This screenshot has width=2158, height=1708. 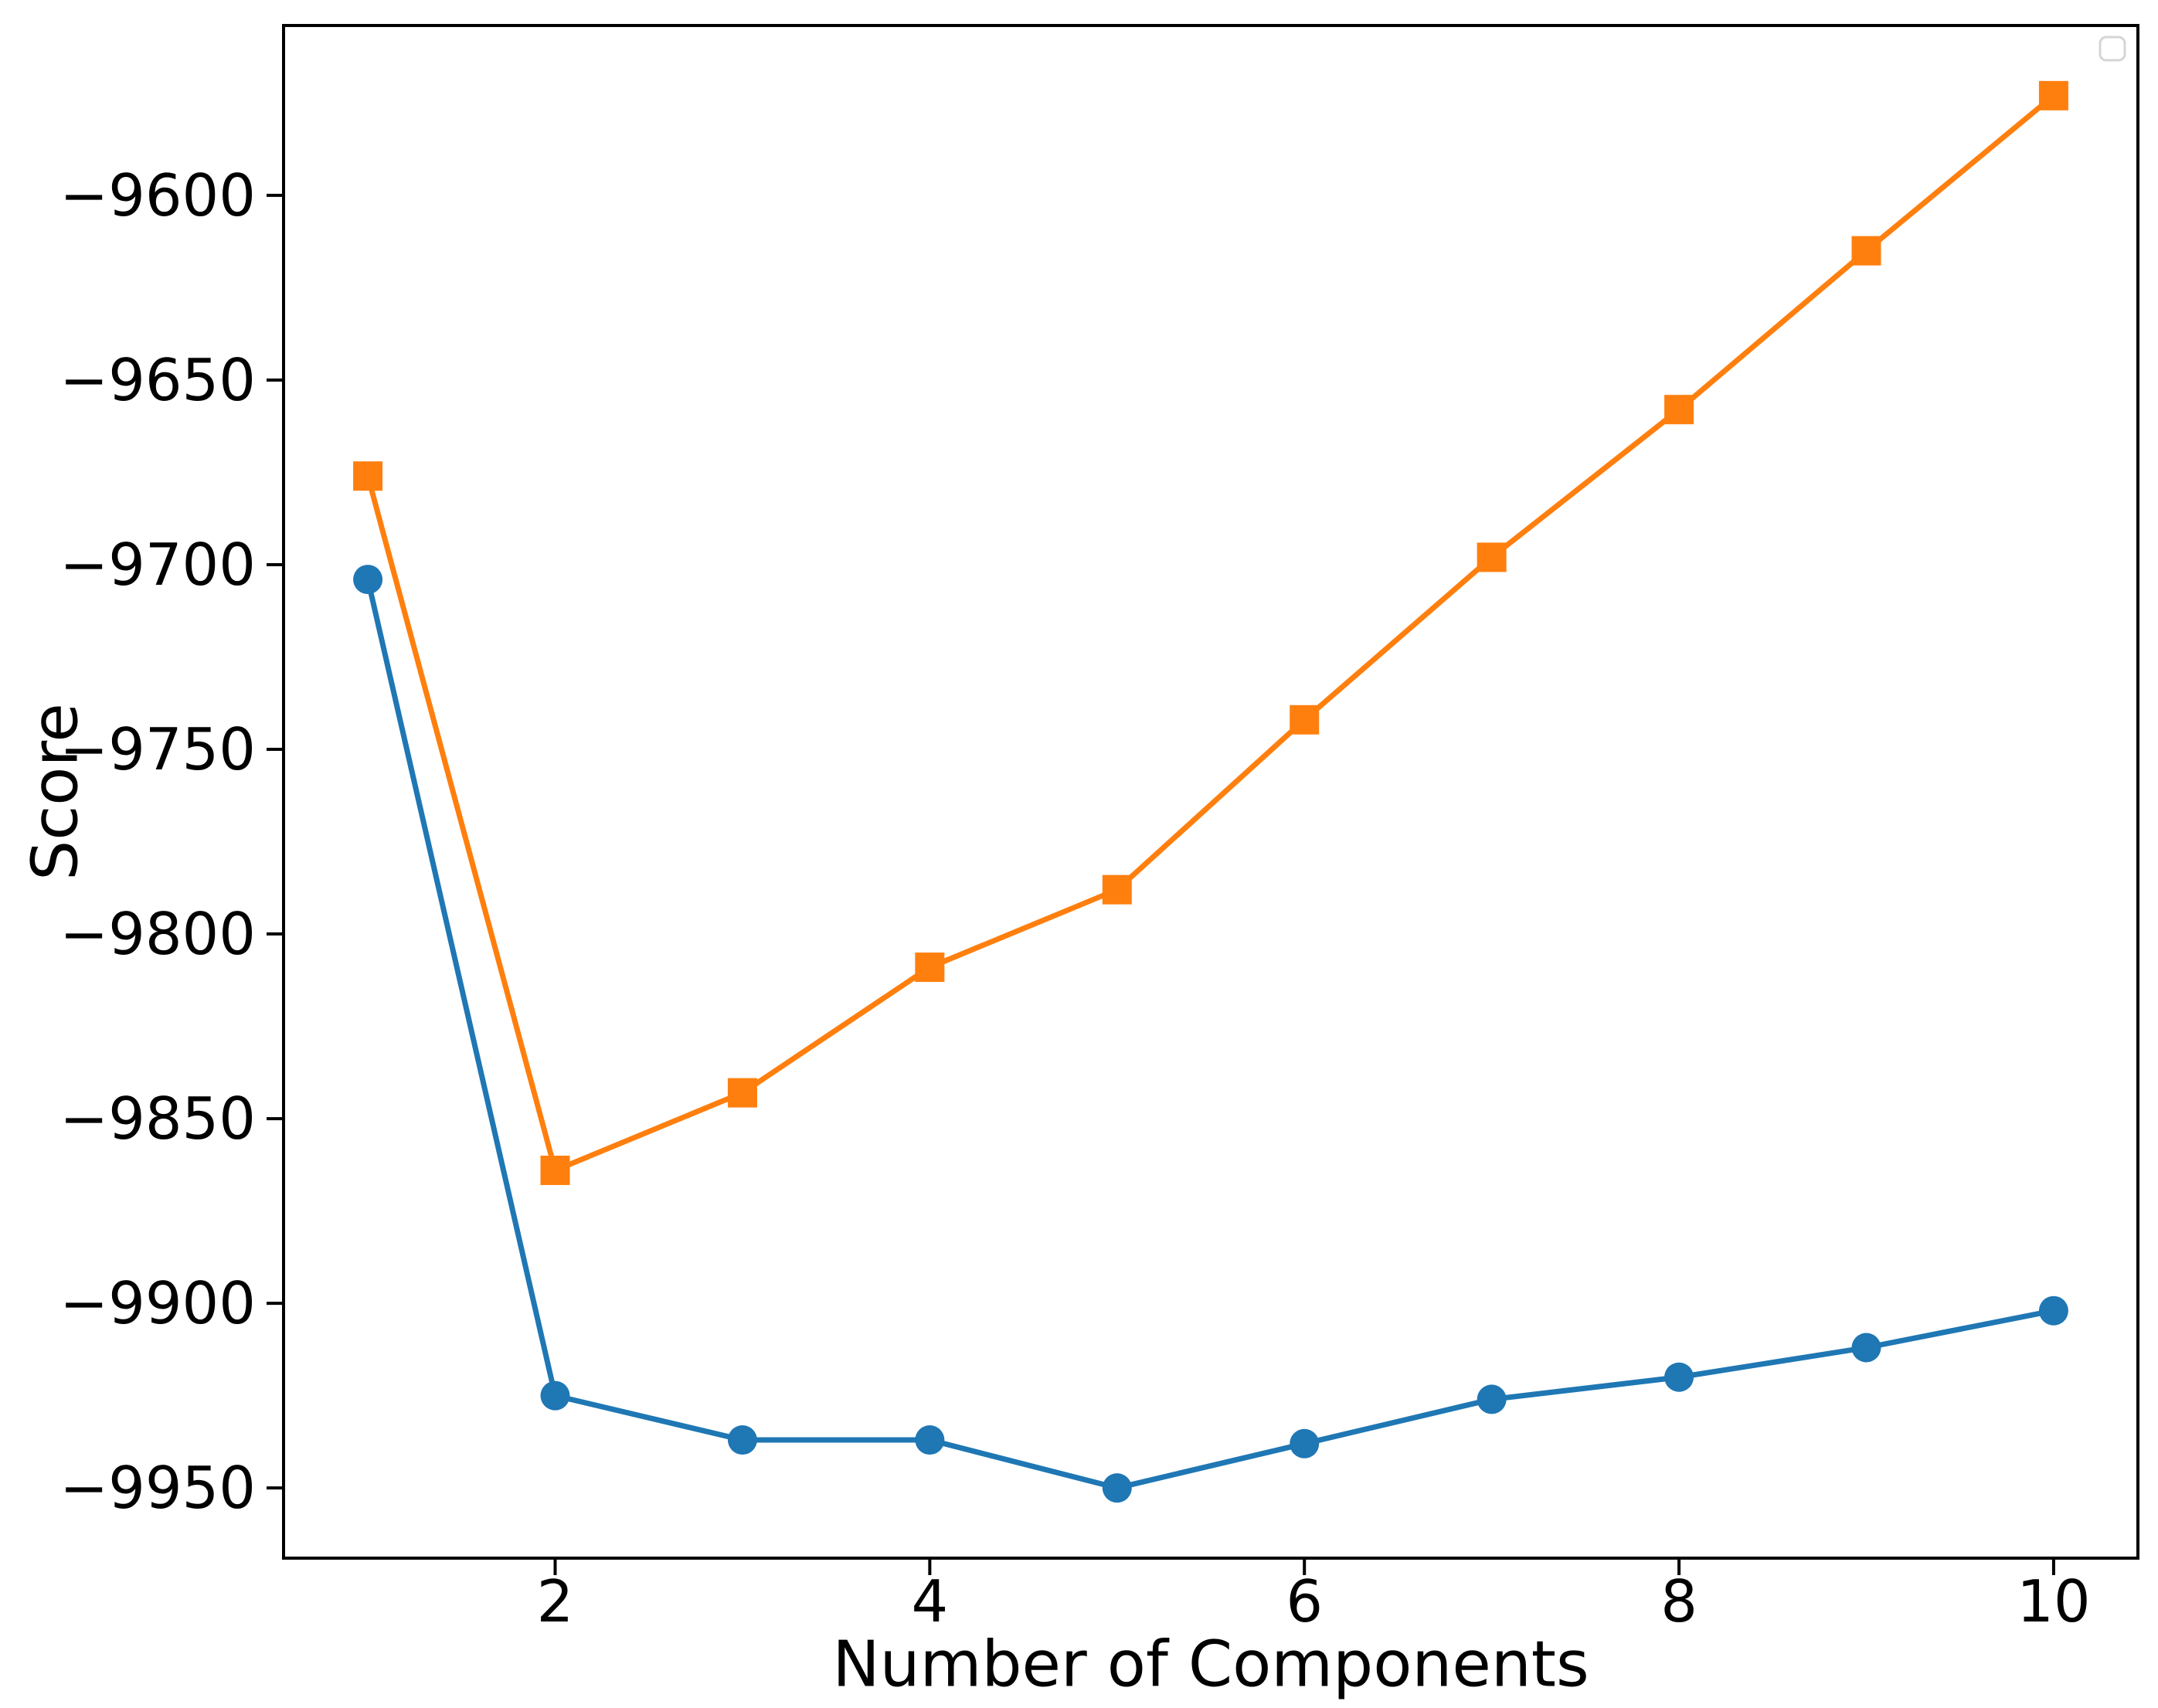 I want to click on y-tick-label: −9850, so click(x=157, y=1119).